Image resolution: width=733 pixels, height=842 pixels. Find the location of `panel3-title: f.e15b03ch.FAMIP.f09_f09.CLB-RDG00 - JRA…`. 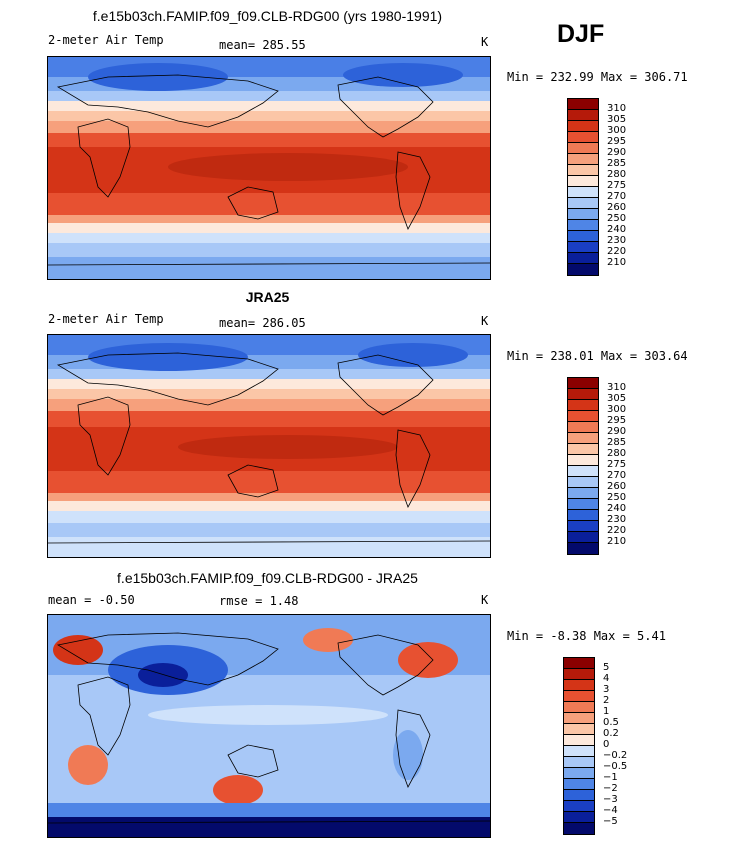

panel3-title: f.e15b03ch.FAMIP.f09_f09.CLB-RDG00 - JRA… is located at coordinates (267, 578).